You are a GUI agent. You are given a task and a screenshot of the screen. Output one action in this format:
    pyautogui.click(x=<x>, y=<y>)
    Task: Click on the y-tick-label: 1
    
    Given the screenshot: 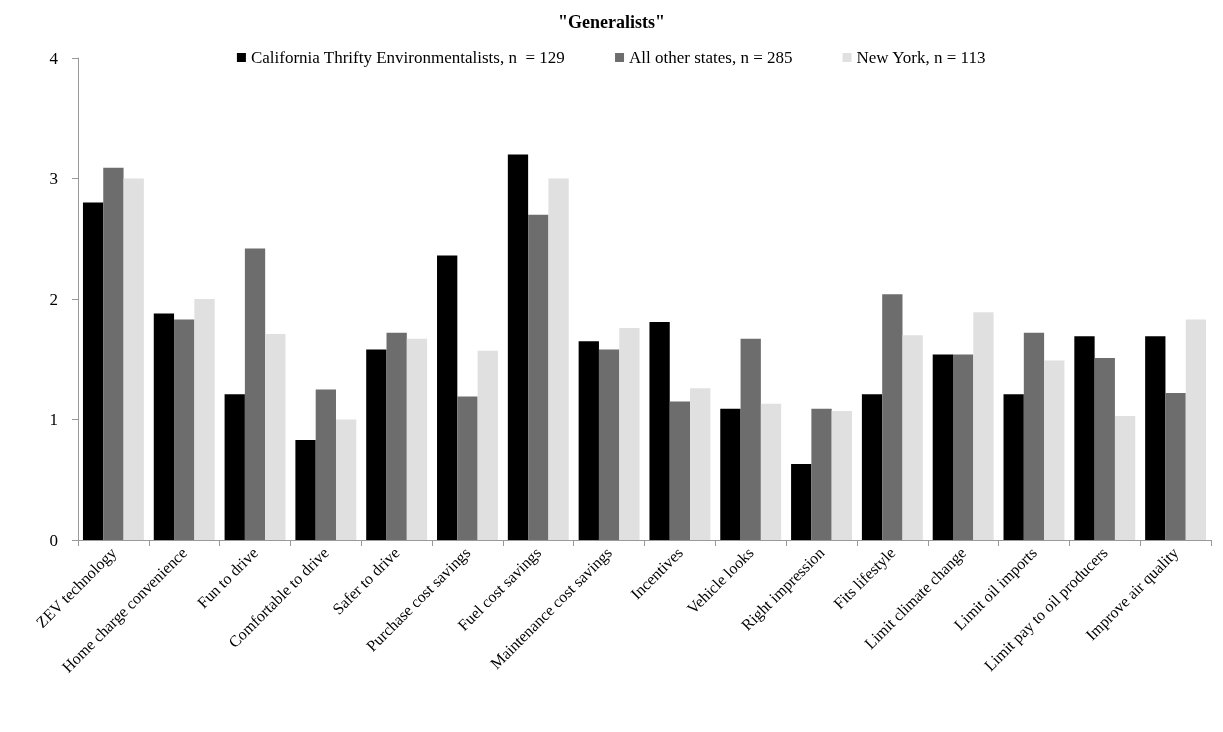 What is the action you would take?
    pyautogui.click(x=53, y=419)
    